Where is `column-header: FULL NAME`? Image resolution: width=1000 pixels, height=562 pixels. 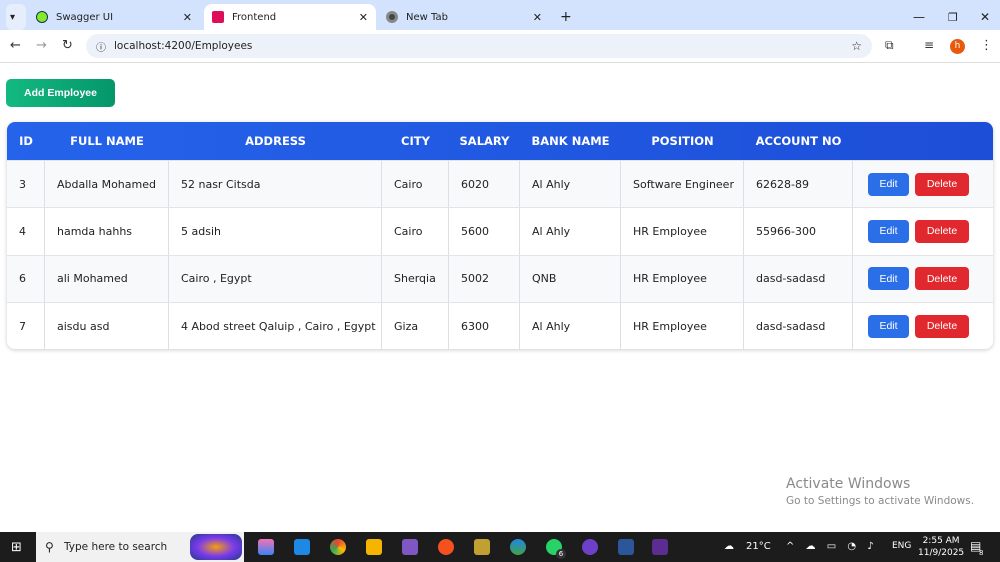
column-header: FULL NAME is located at coordinates (107, 141).